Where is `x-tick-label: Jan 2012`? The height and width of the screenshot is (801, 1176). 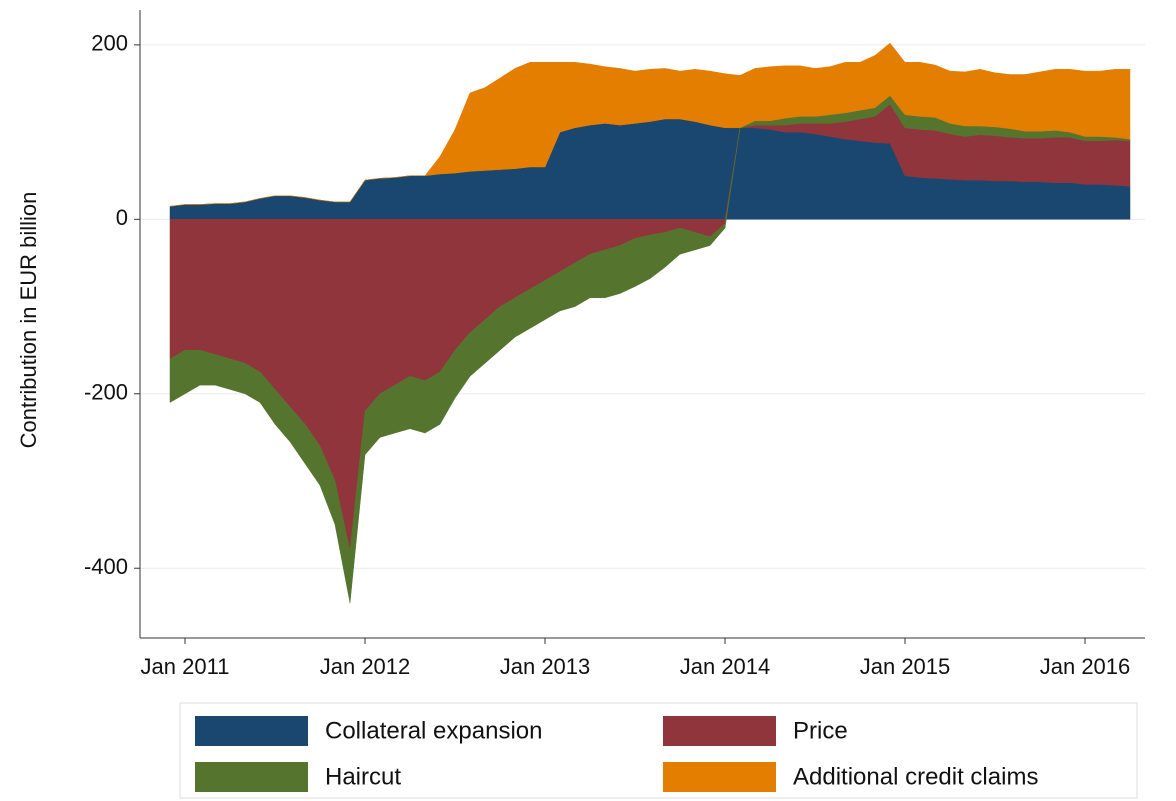 x-tick-label: Jan 2012 is located at coordinates (365, 666).